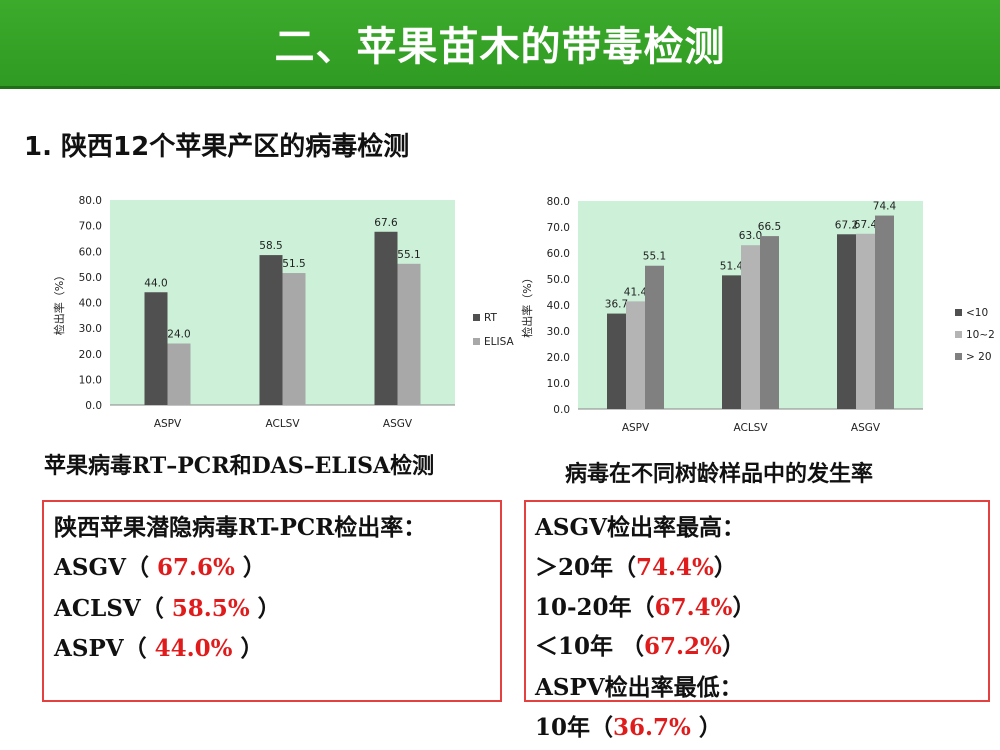 The height and width of the screenshot is (750, 1000). I want to click on left-box-item-asgv: ASGV（ 67.6% ）, so click(160, 565).